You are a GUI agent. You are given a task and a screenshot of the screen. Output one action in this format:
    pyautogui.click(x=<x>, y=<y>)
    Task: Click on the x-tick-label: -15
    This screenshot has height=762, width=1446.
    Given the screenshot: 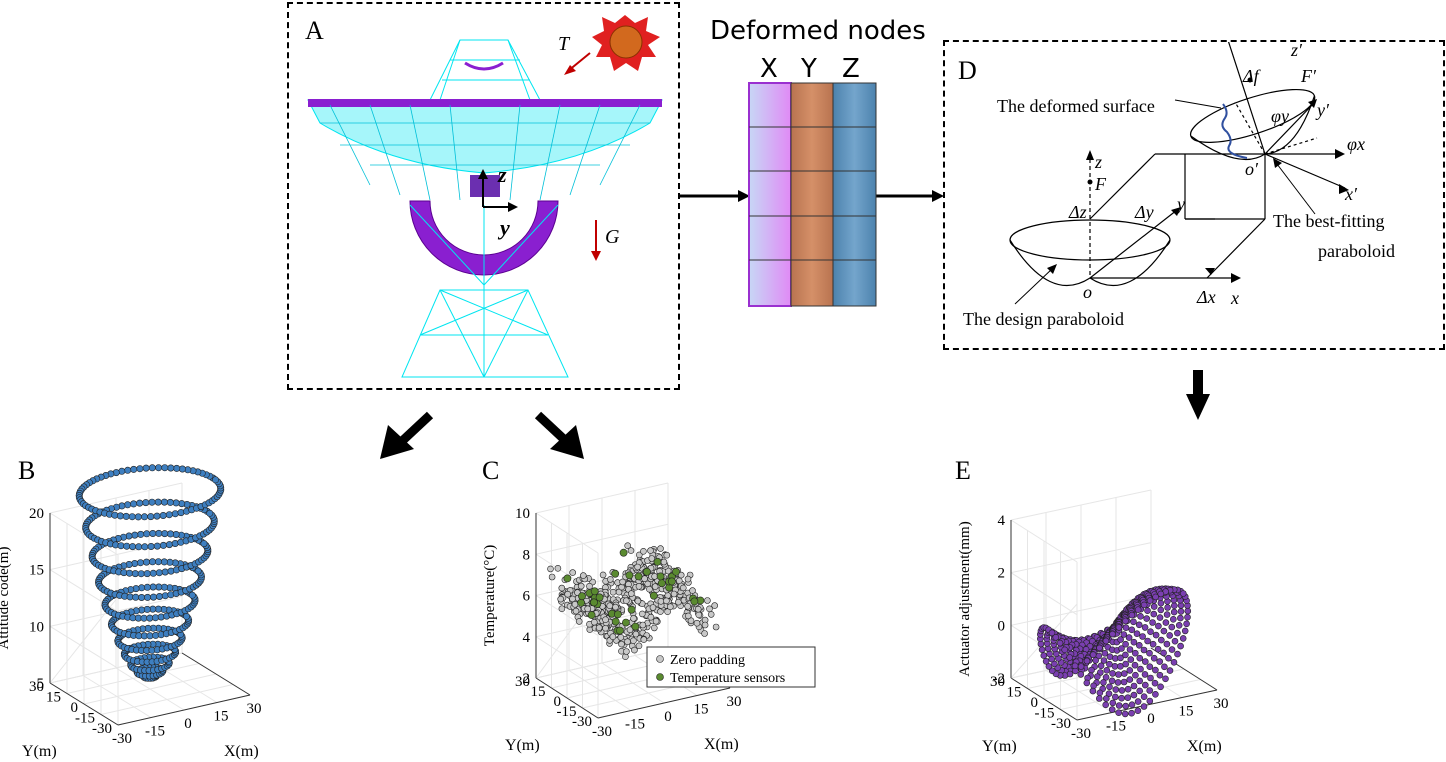 What is the action you would take?
    pyautogui.click(x=635, y=725)
    